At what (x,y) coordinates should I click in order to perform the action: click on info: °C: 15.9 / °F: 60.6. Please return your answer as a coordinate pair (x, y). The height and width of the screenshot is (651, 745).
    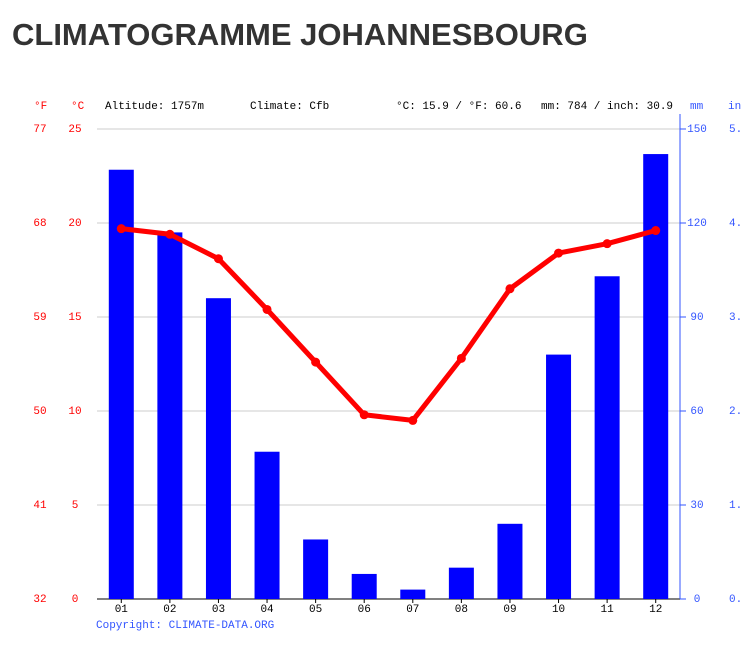
    Looking at the image, I should click on (458, 107).